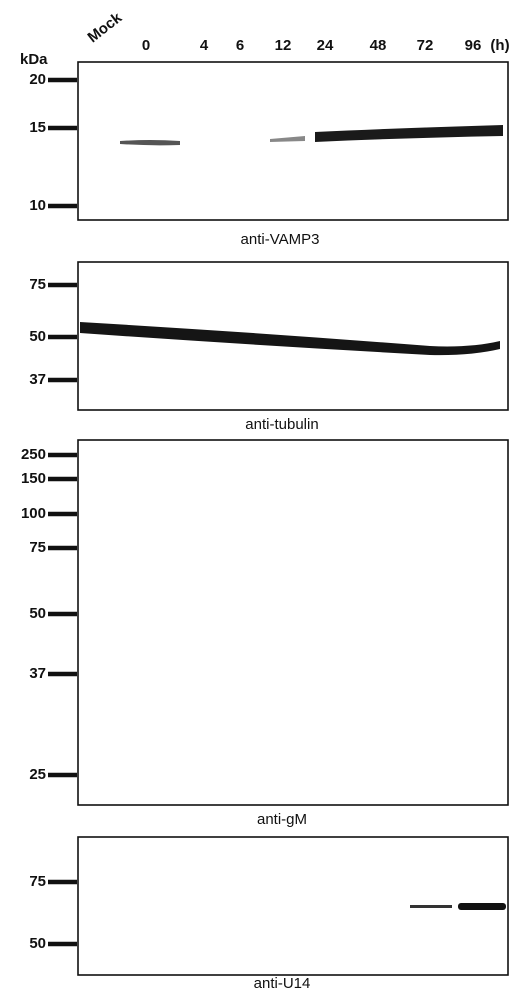 The width and height of the screenshot is (517, 991). I want to click on marker-label: 250, so click(33, 454).